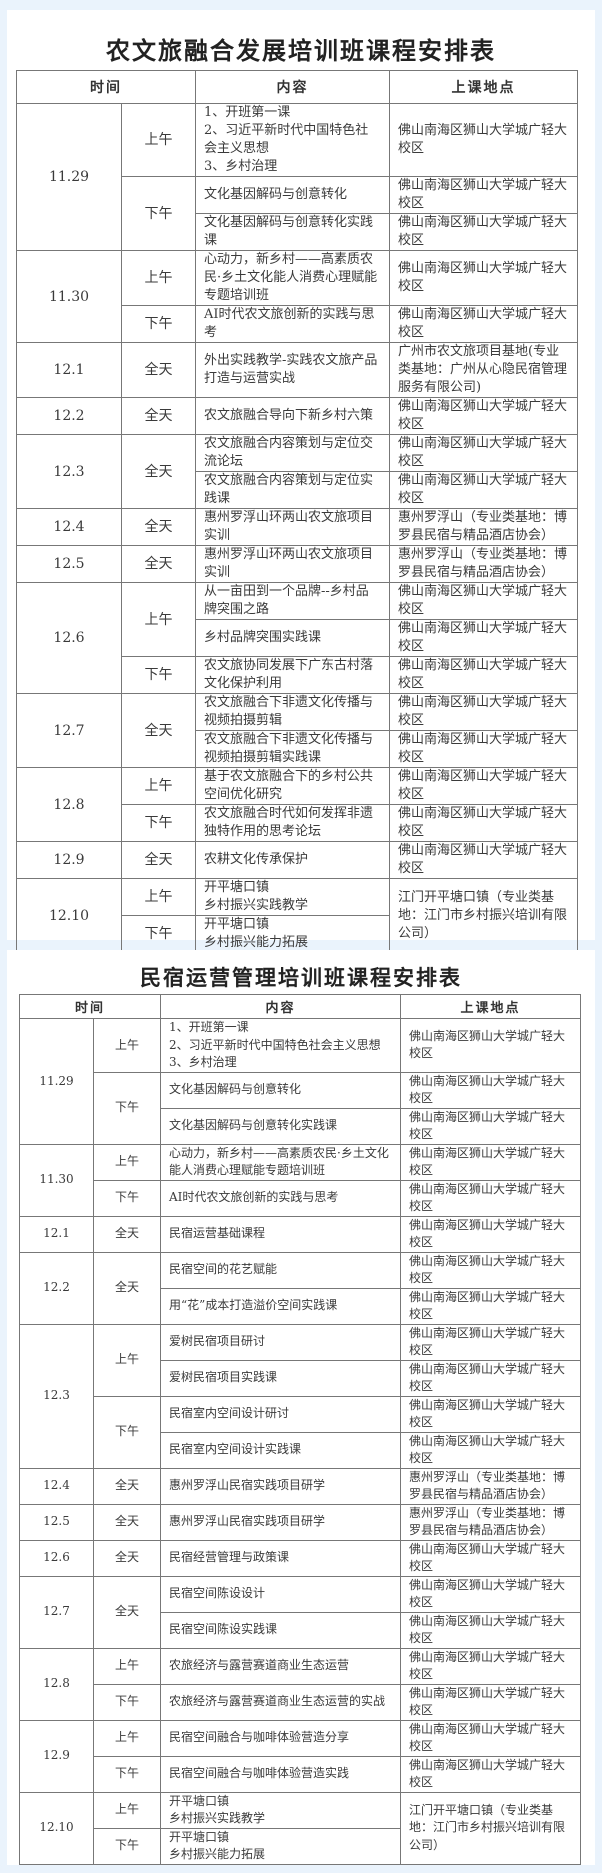 The width and height of the screenshot is (602, 1873). Describe the element at coordinates (281, 1594) in the screenshot. I see `content-cell: 民宿空间陈设设计` at that location.